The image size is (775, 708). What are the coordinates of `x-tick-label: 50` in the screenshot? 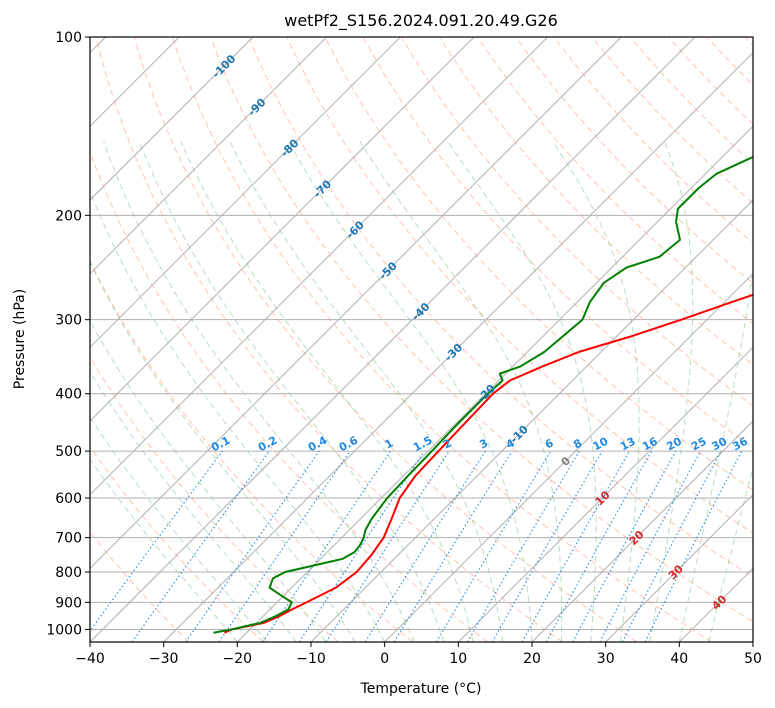 It's located at (753, 659).